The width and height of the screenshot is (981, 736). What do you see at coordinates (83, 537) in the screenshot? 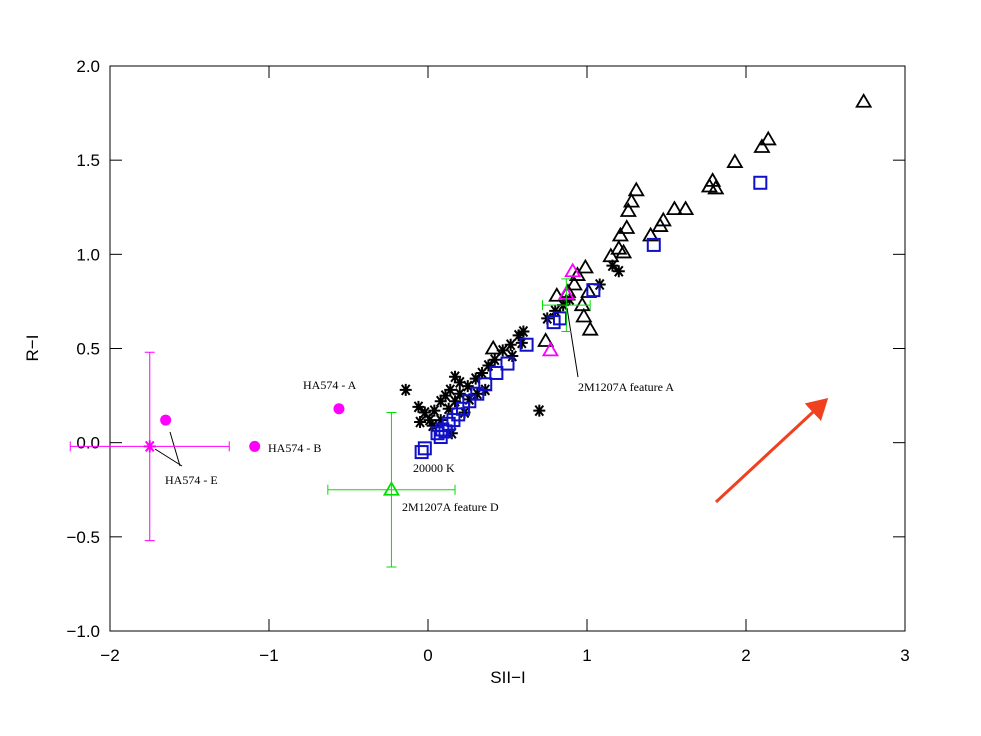
I see `y-tick-label: −0.5` at bounding box center [83, 537].